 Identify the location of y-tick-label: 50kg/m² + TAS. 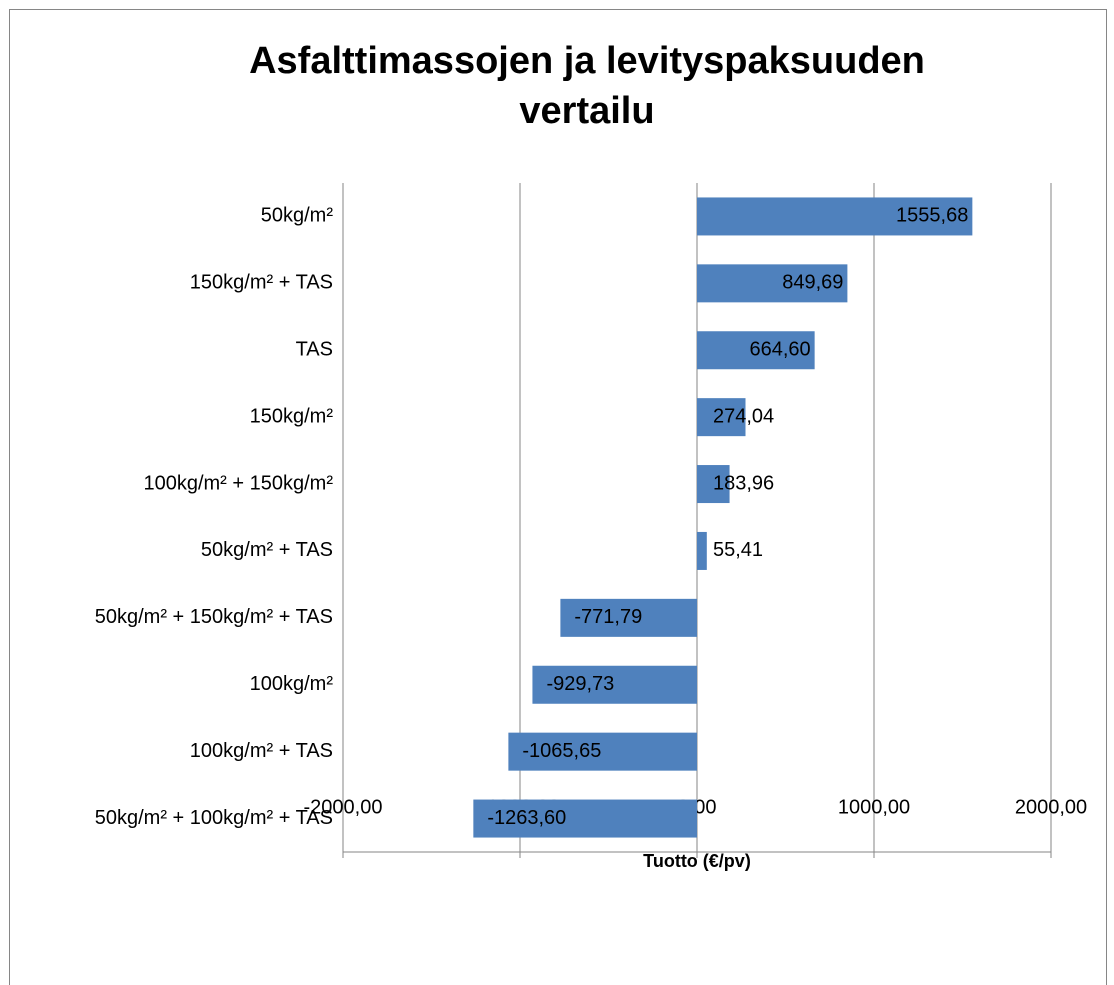
(267, 550).